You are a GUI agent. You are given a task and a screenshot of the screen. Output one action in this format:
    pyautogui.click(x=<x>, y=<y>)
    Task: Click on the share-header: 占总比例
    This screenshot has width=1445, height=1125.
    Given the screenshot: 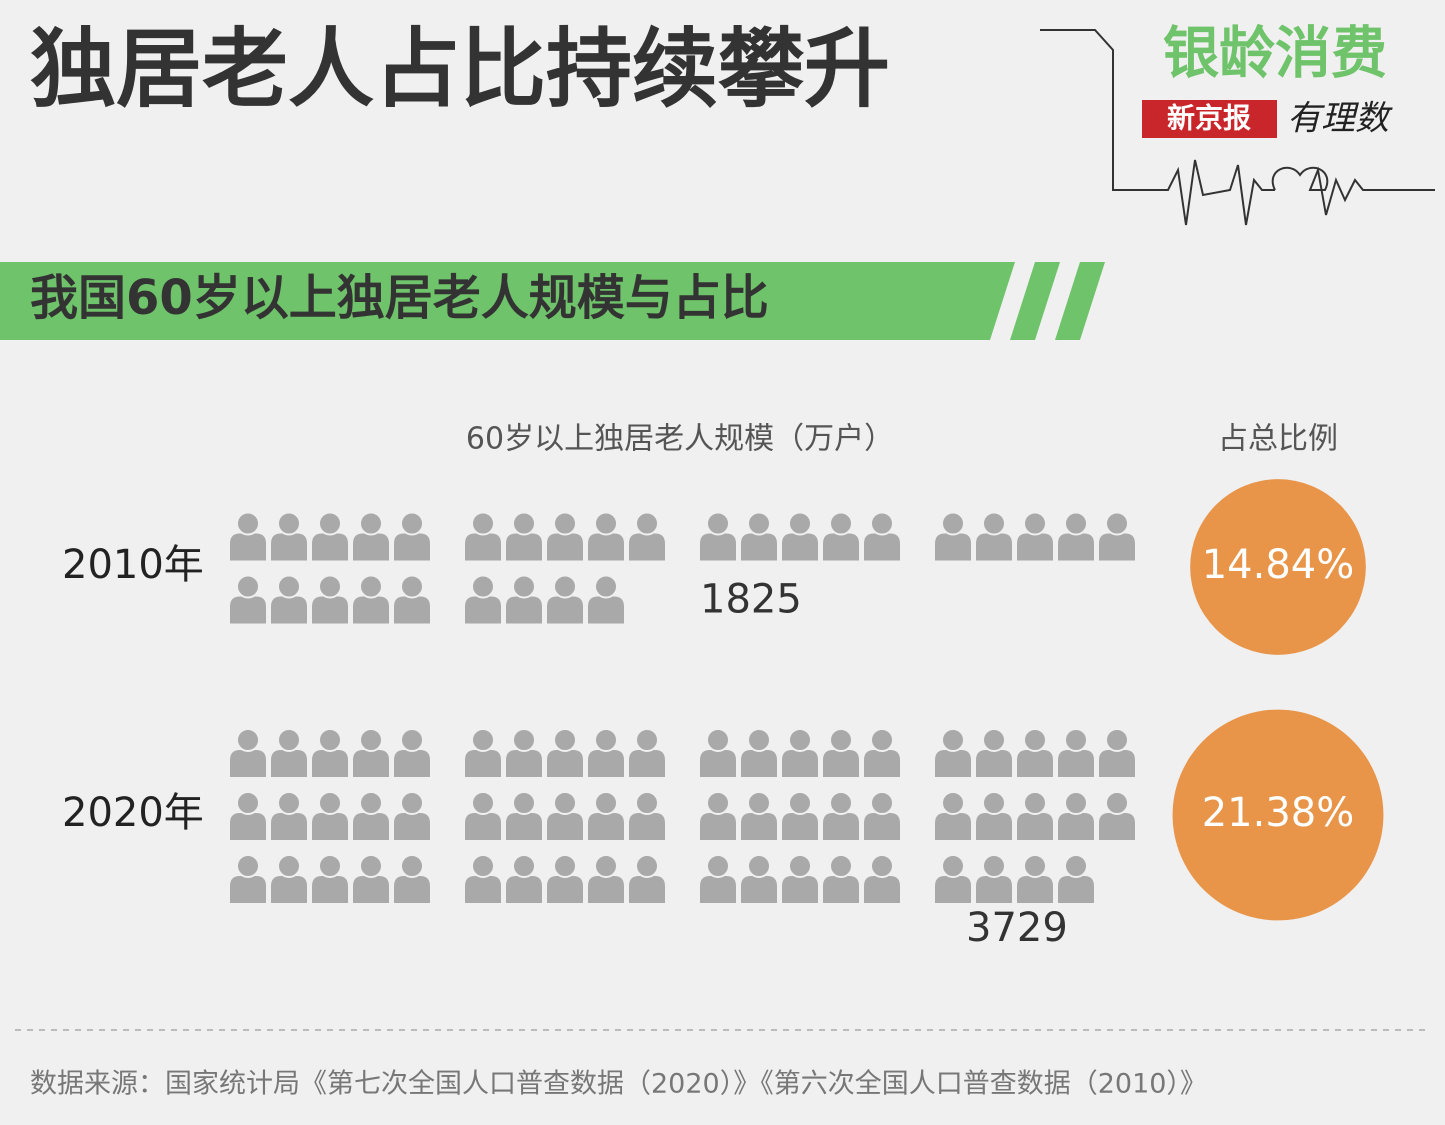 What is the action you would take?
    pyautogui.click(x=1278, y=439)
    